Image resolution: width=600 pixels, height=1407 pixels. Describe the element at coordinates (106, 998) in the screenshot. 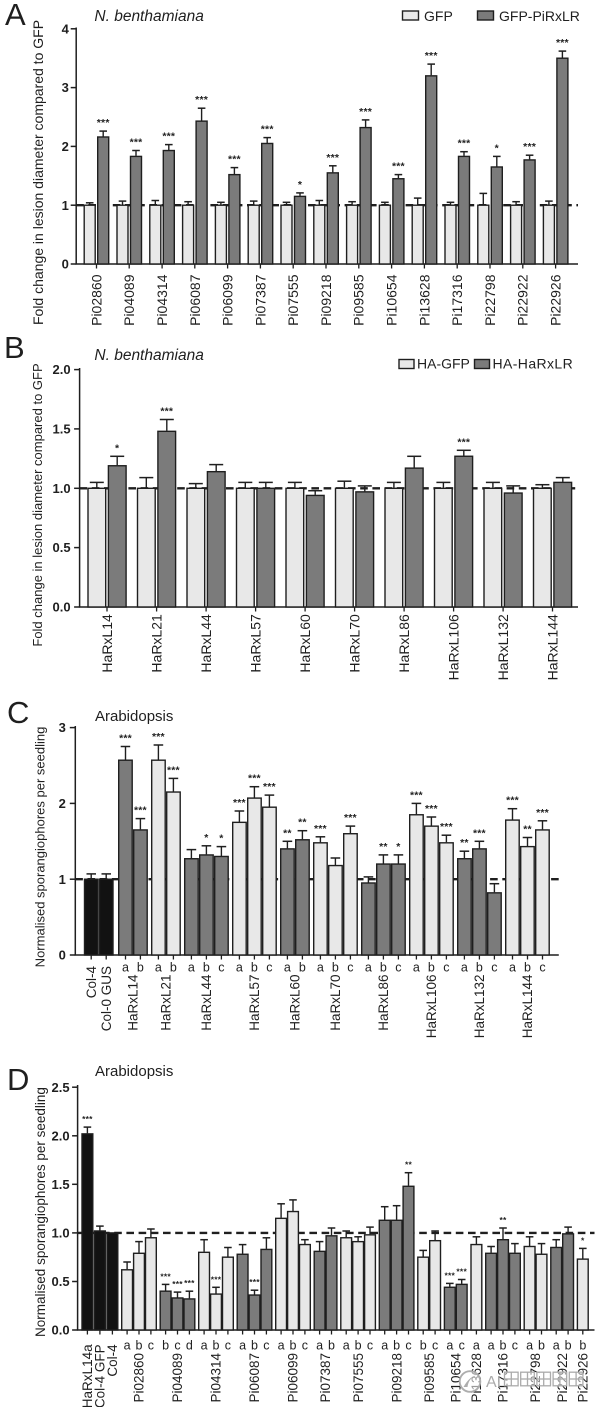

I see `svg-text: Col-0 GUS` at that location.